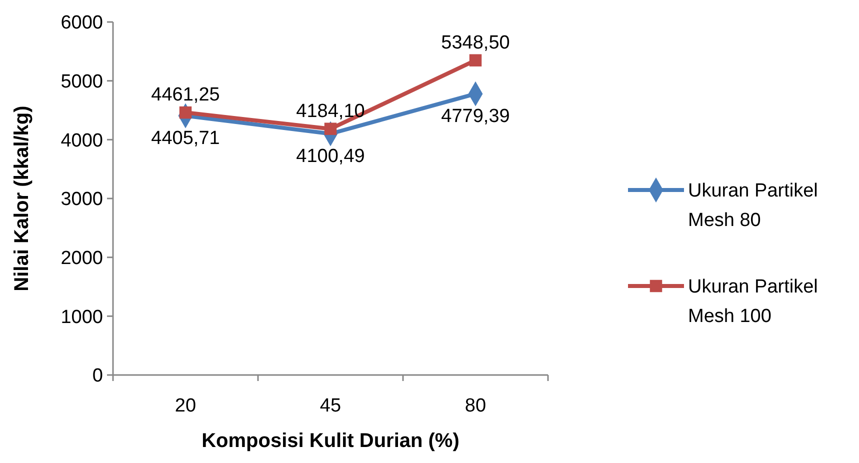 This screenshot has width=859, height=463. What do you see at coordinates (81, 23) in the screenshot?
I see `y-tick-label: 6000` at bounding box center [81, 23].